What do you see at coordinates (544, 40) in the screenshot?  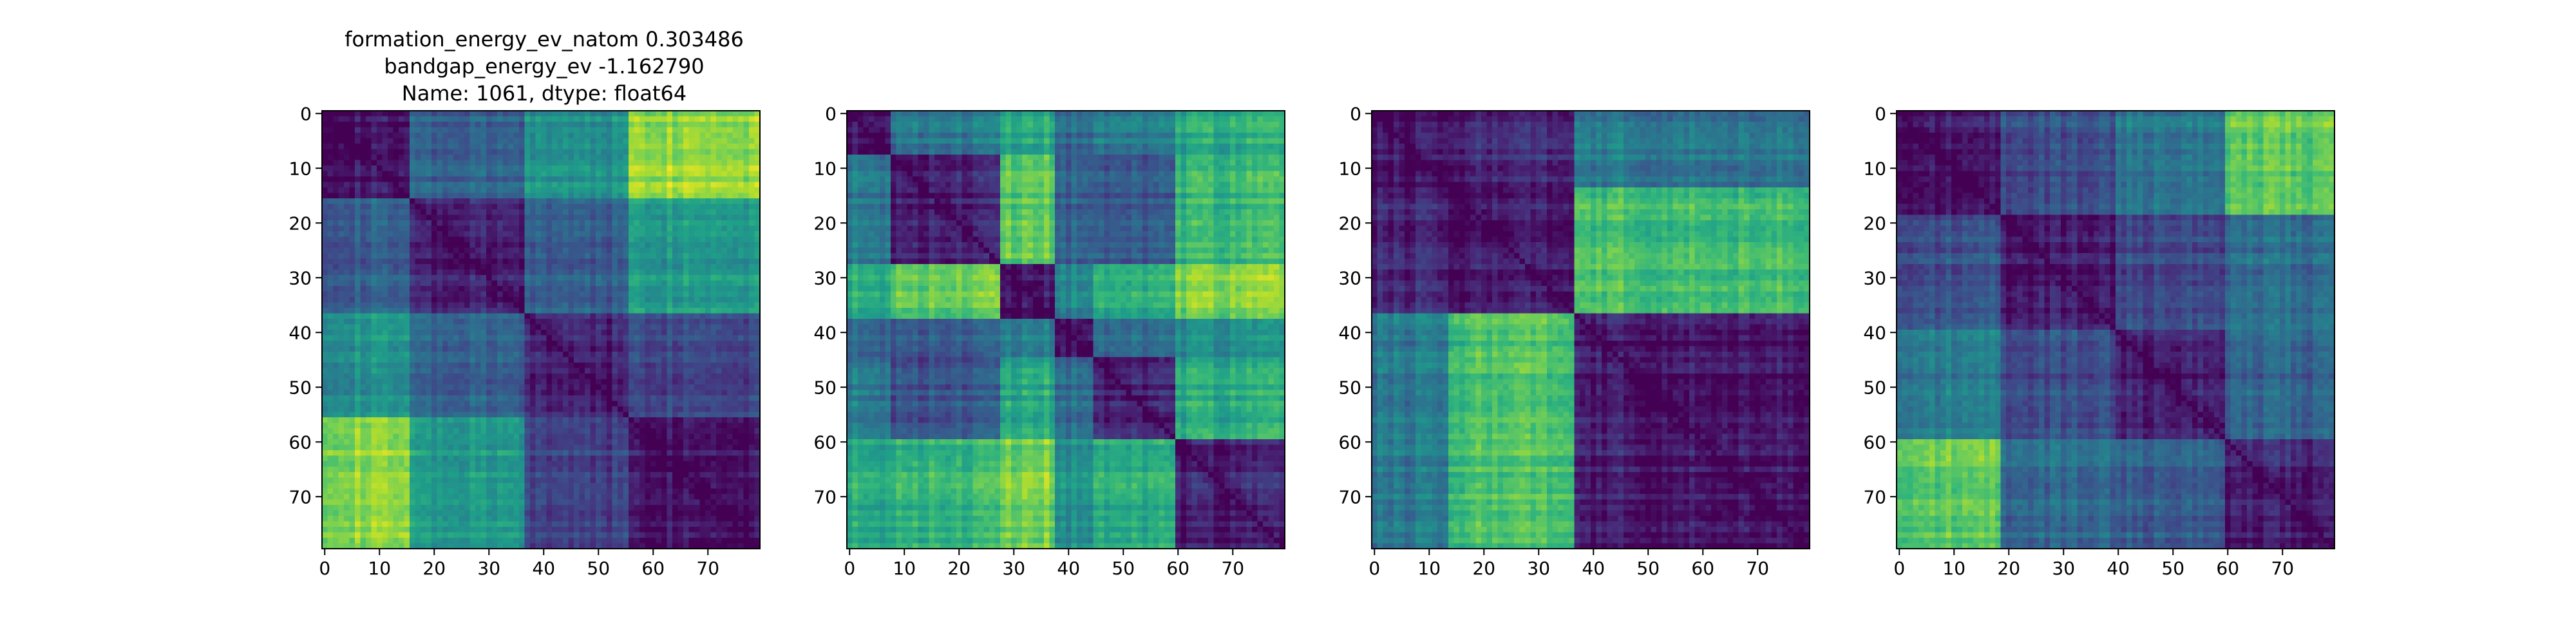 I see `panel-1-title-line-1: formation_energy_ev_natom 0.303486` at bounding box center [544, 40].